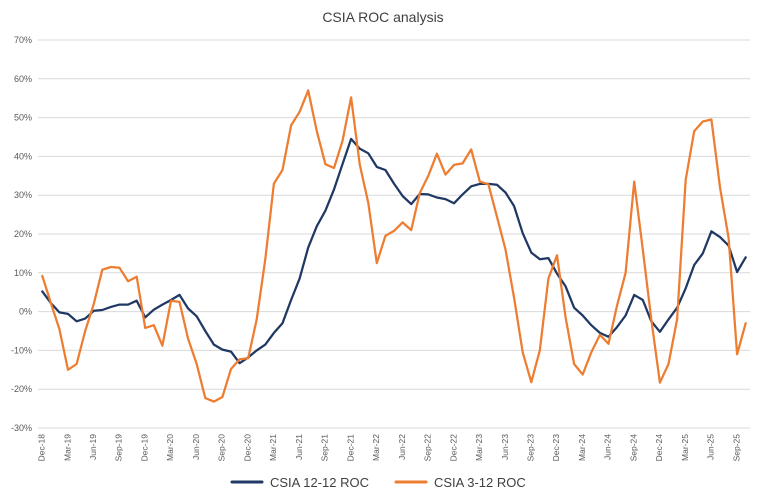 Image resolution: width=767 pixels, height=502 pixels. What do you see at coordinates (453, 448) in the screenshot?
I see `x-tick-label: Dec-22` at bounding box center [453, 448].